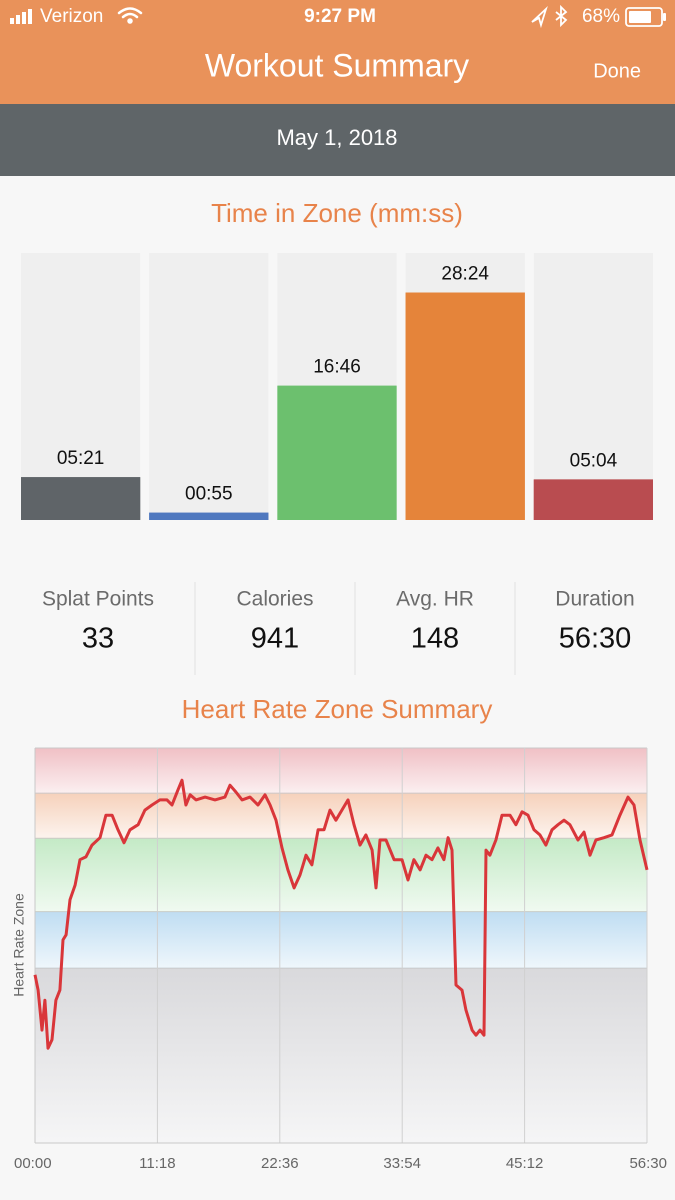 The image size is (675, 1200). I want to click on stat-label: Splat Points, so click(98, 599).